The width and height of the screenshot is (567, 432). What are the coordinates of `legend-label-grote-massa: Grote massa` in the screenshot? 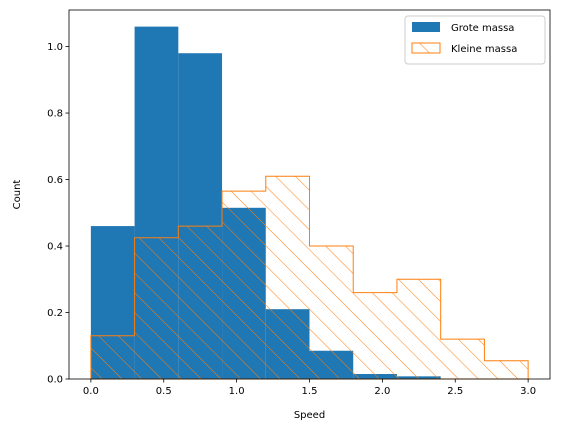 It's located at (482, 28).